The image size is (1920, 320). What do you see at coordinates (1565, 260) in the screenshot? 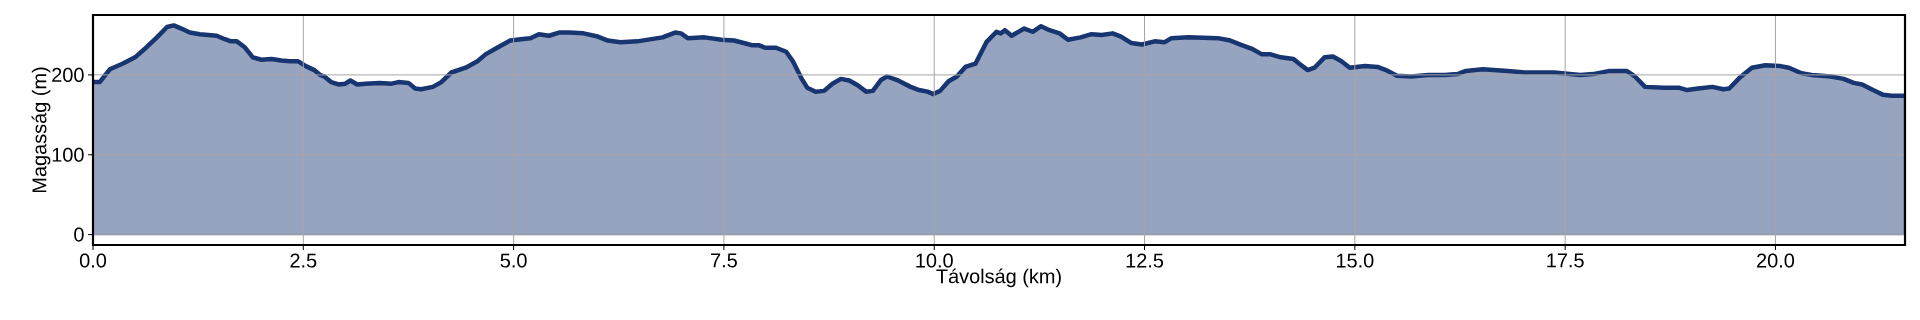
I see `x-tick-label: 17.5` at bounding box center [1565, 260].